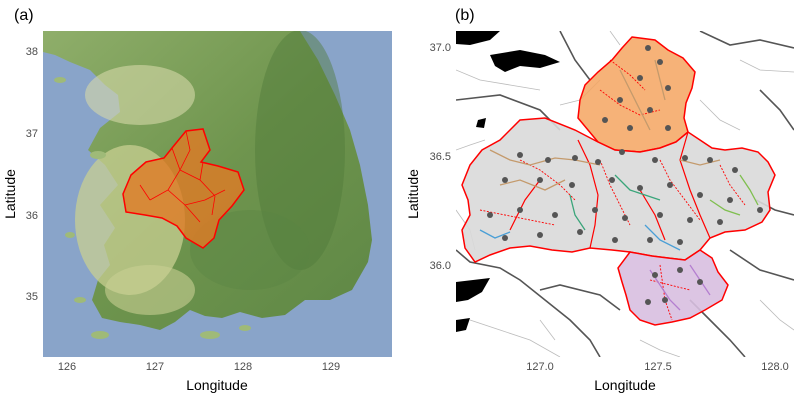 This screenshot has width=800, height=400. I want to click on y-tick-label: 38, so click(32, 52).